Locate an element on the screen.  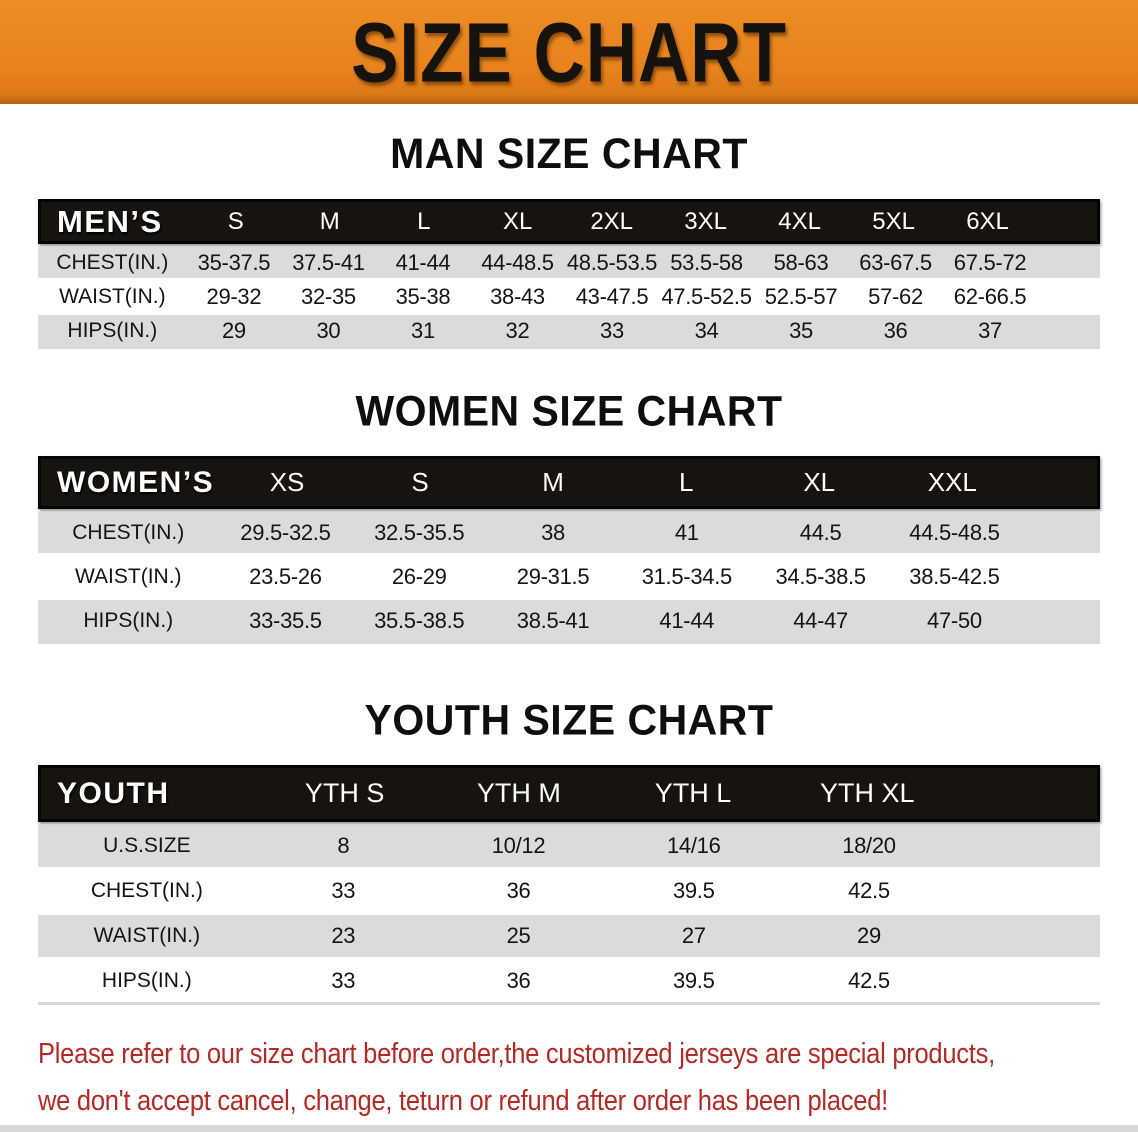
table-row: U.S.SIZE 8 10/12 14/16 18/20 is located at coordinates (569, 846).